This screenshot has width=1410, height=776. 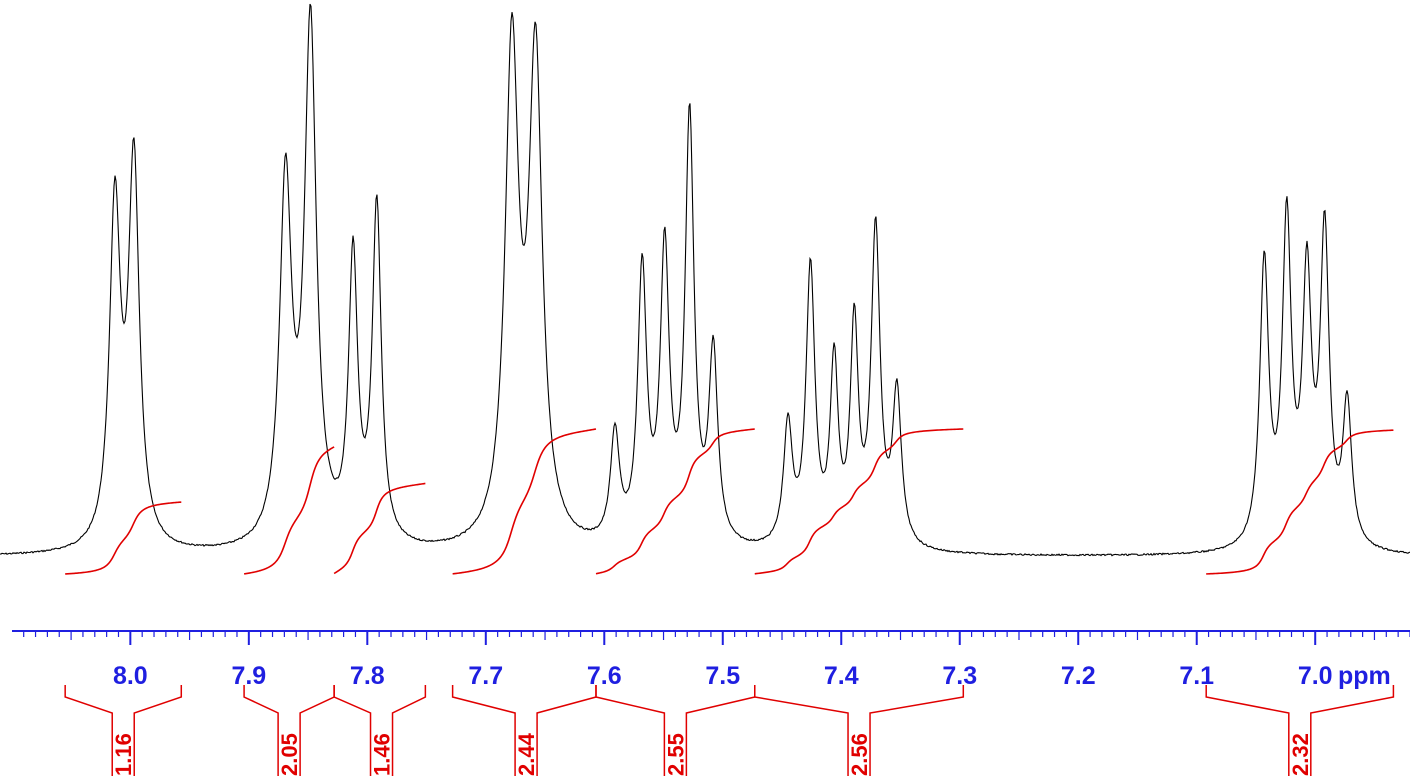 What do you see at coordinates (859, 754) in the screenshot?
I see `integral-value: 2.56` at bounding box center [859, 754].